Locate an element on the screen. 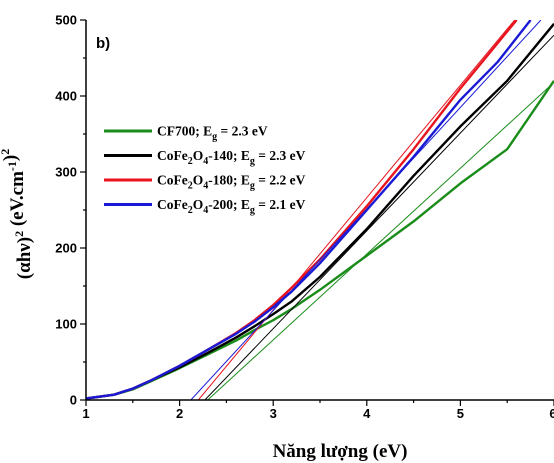  y-tick-label: 0 is located at coordinates (73, 400).